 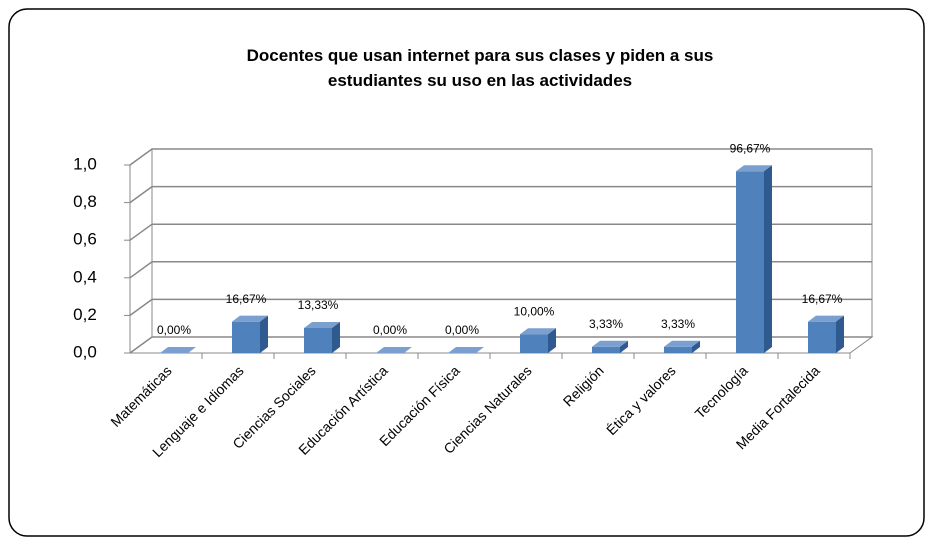 I want to click on y-tick-label: 1,0, so click(x=85, y=163).